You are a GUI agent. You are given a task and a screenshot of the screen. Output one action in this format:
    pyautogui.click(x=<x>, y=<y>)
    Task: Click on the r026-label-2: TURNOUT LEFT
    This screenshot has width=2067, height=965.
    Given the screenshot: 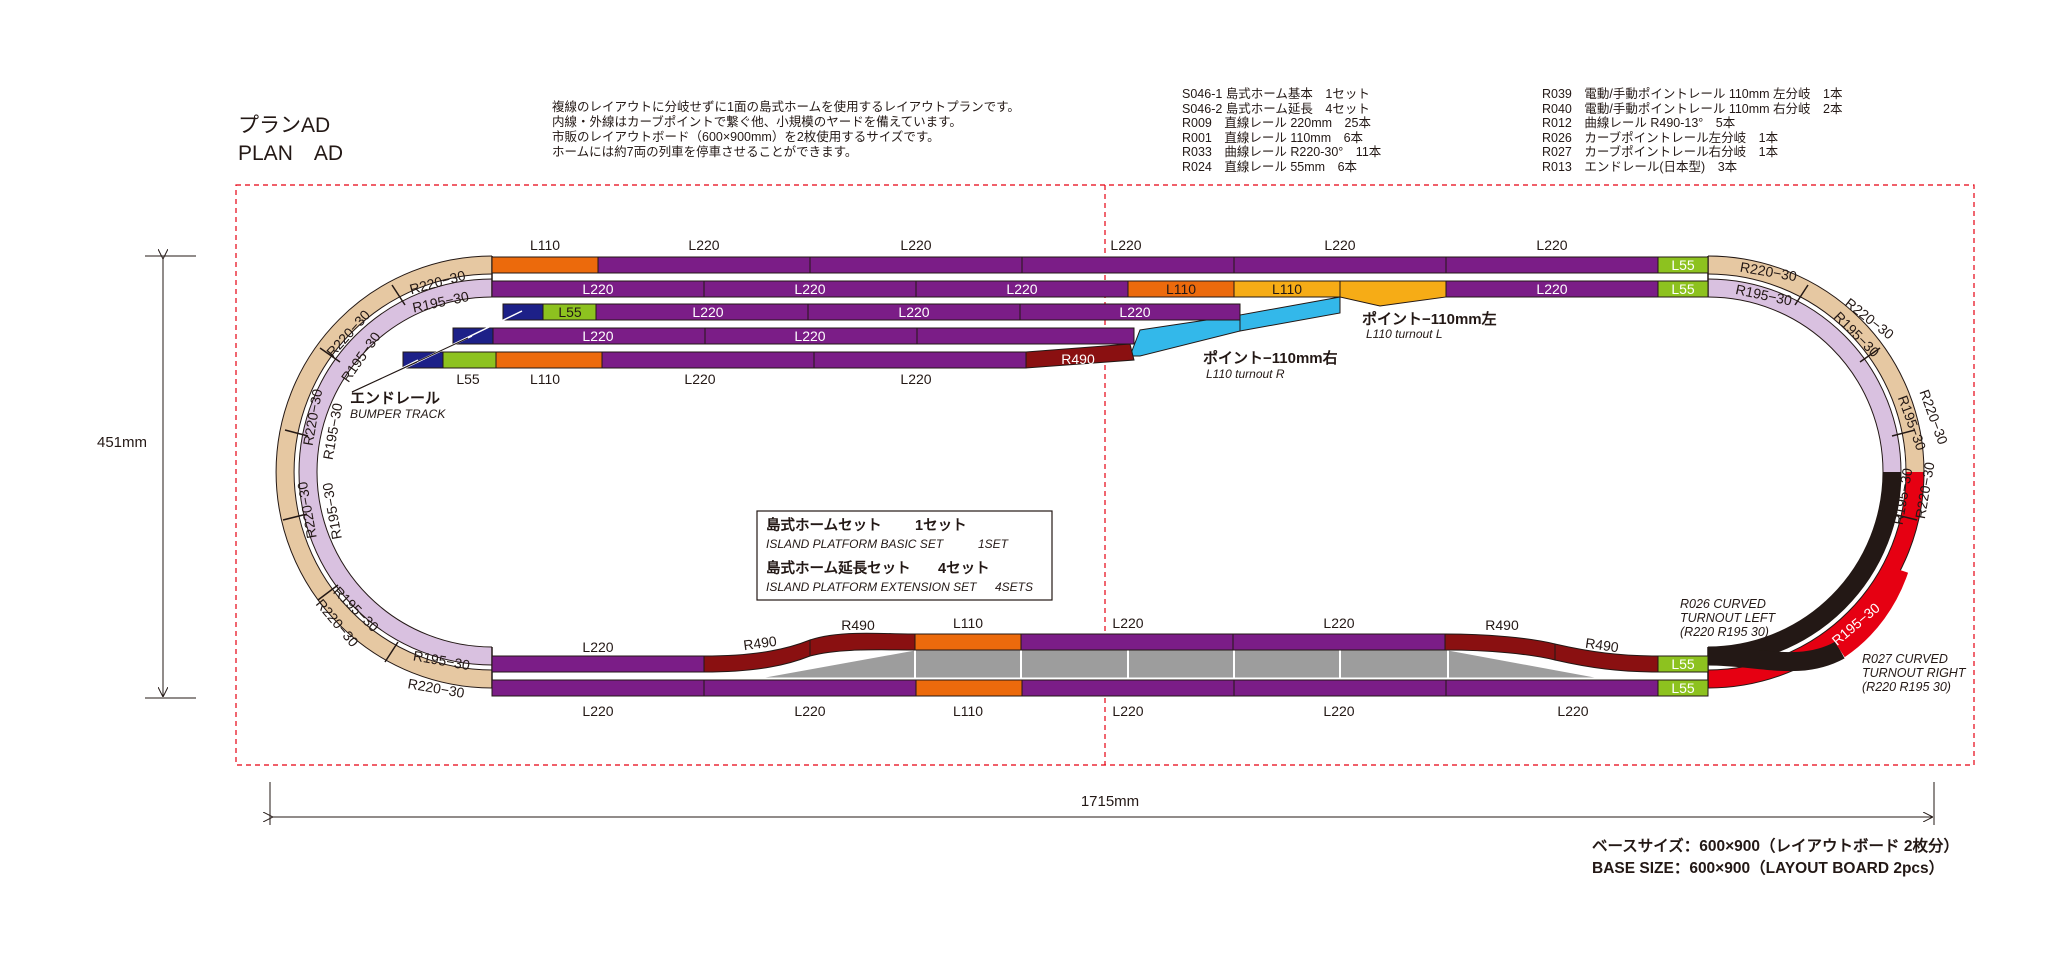 What is the action you would take?
    pyautogui.click(x=1728, y=618)
    